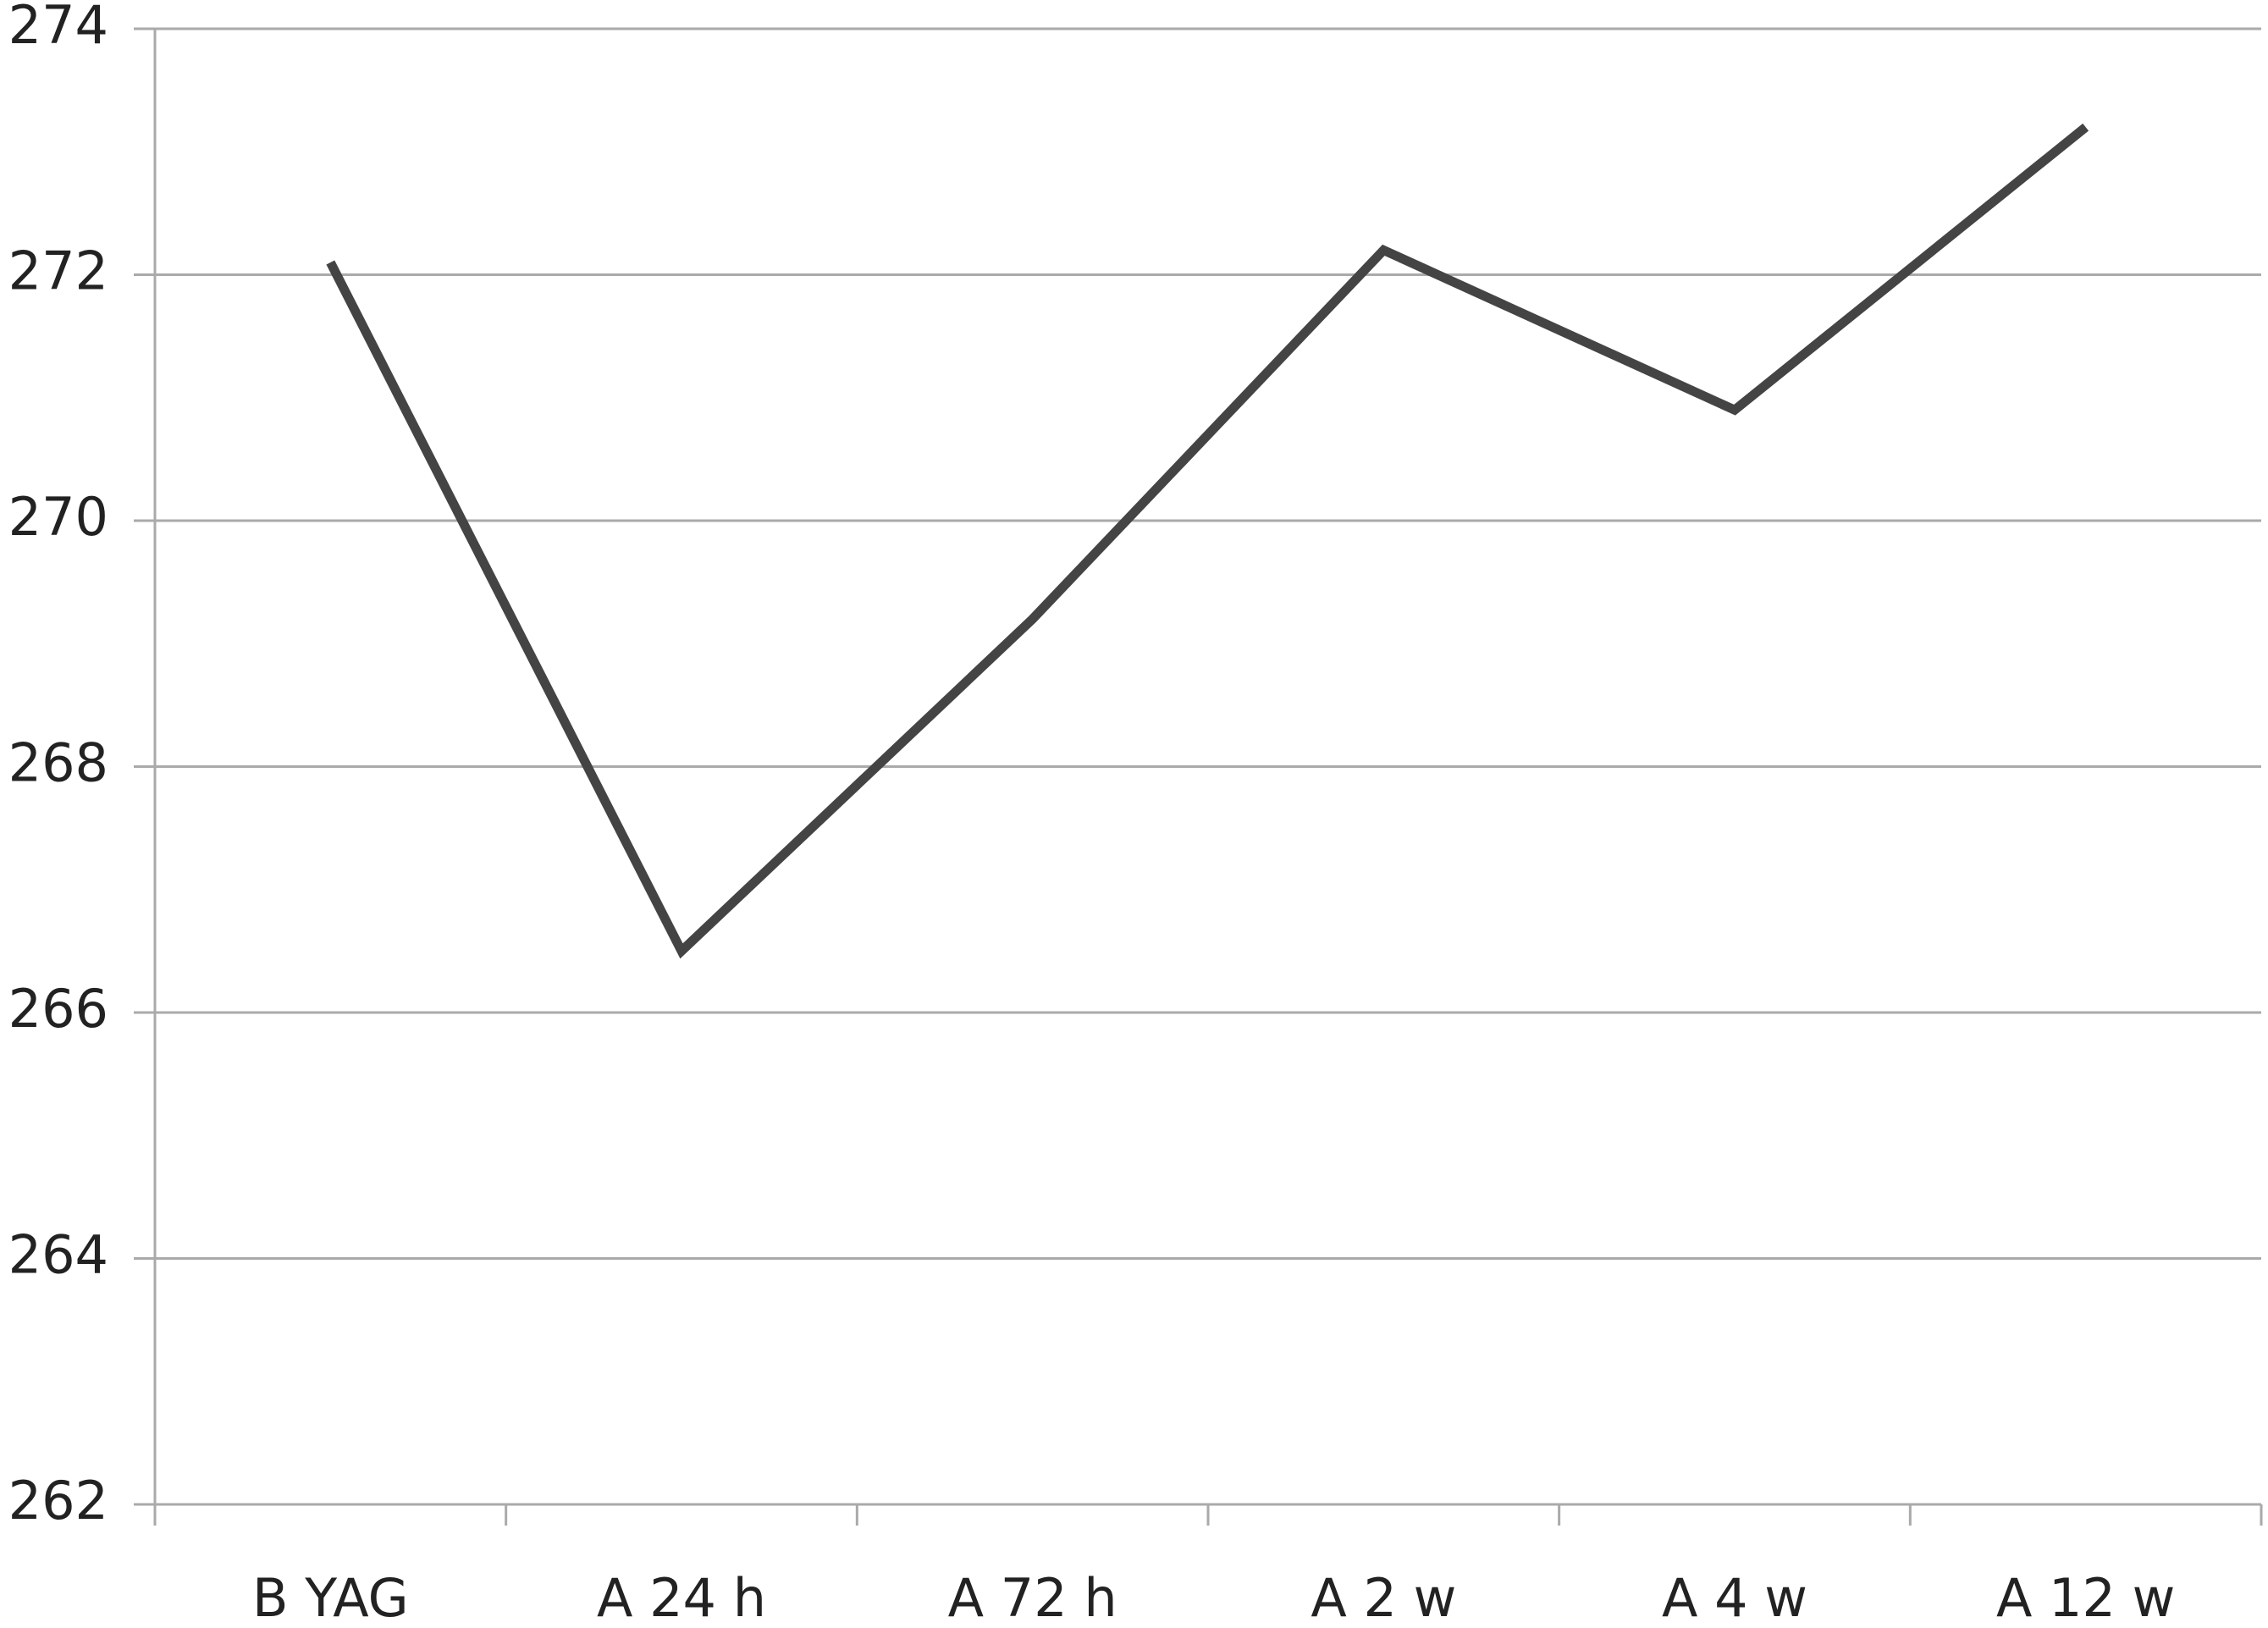 Image resolution: width=2268 pixels, height=1628 pixels. I want to click on x-tick-label: A 12 w, so click(2085, 1597).